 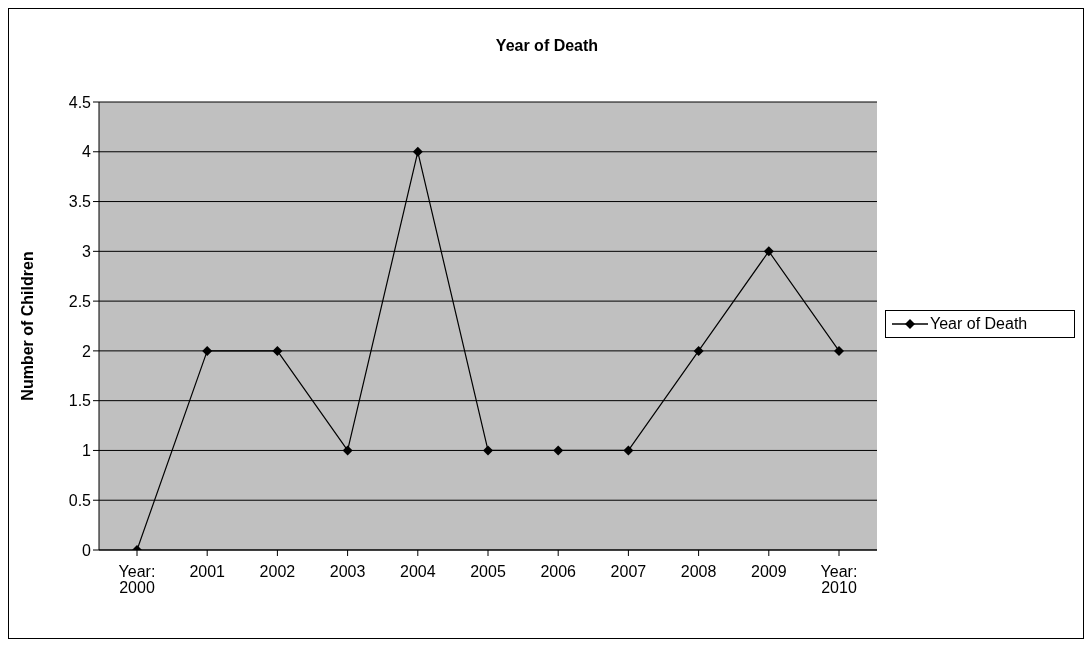 What do you see at coordinates (80, 500) in the screenshot?
I see `y-tick-label: 0.5` at bounding box center [80, 500].